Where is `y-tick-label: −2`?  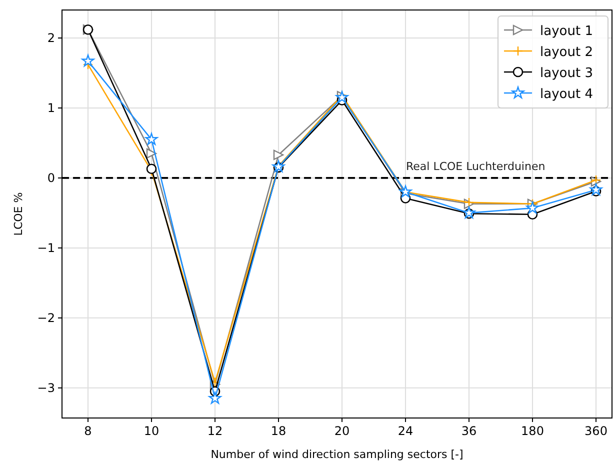 y-tick-label: −2 is located at coordinates (46, 317).